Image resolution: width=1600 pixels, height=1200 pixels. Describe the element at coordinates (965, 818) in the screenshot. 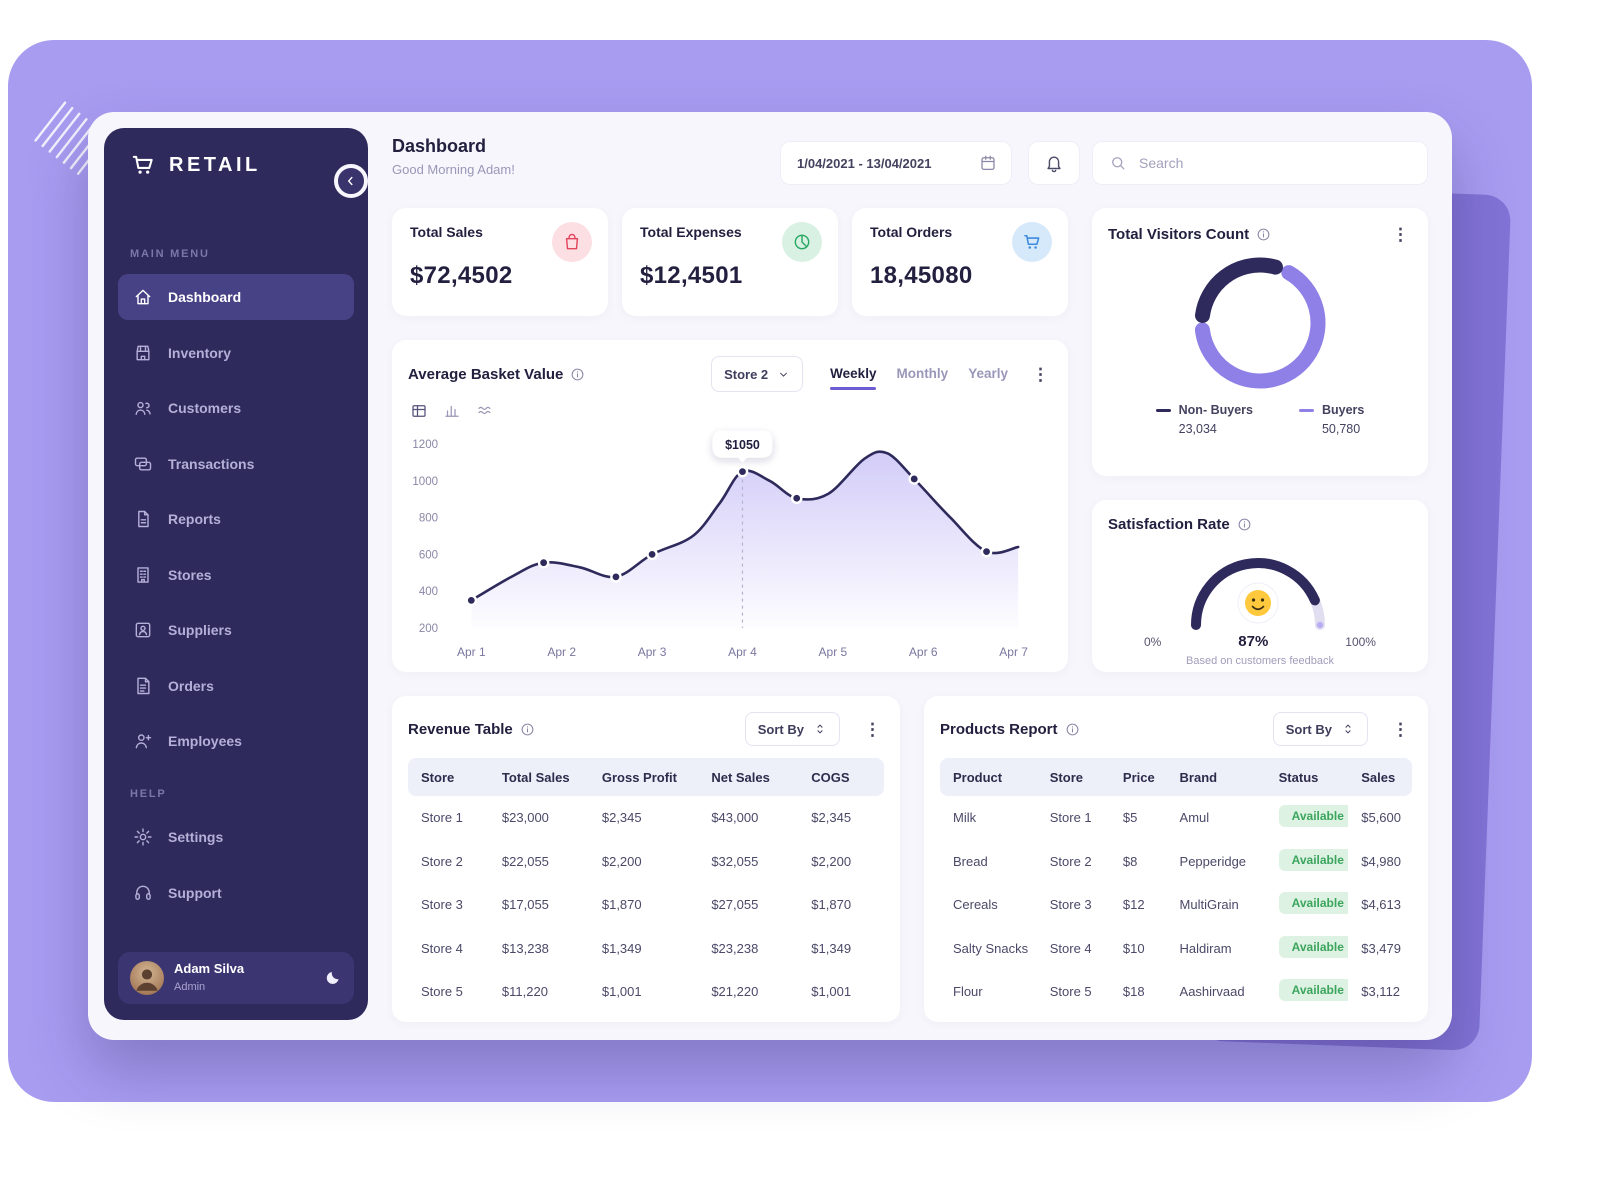

I see `cell: Milk` at that location.